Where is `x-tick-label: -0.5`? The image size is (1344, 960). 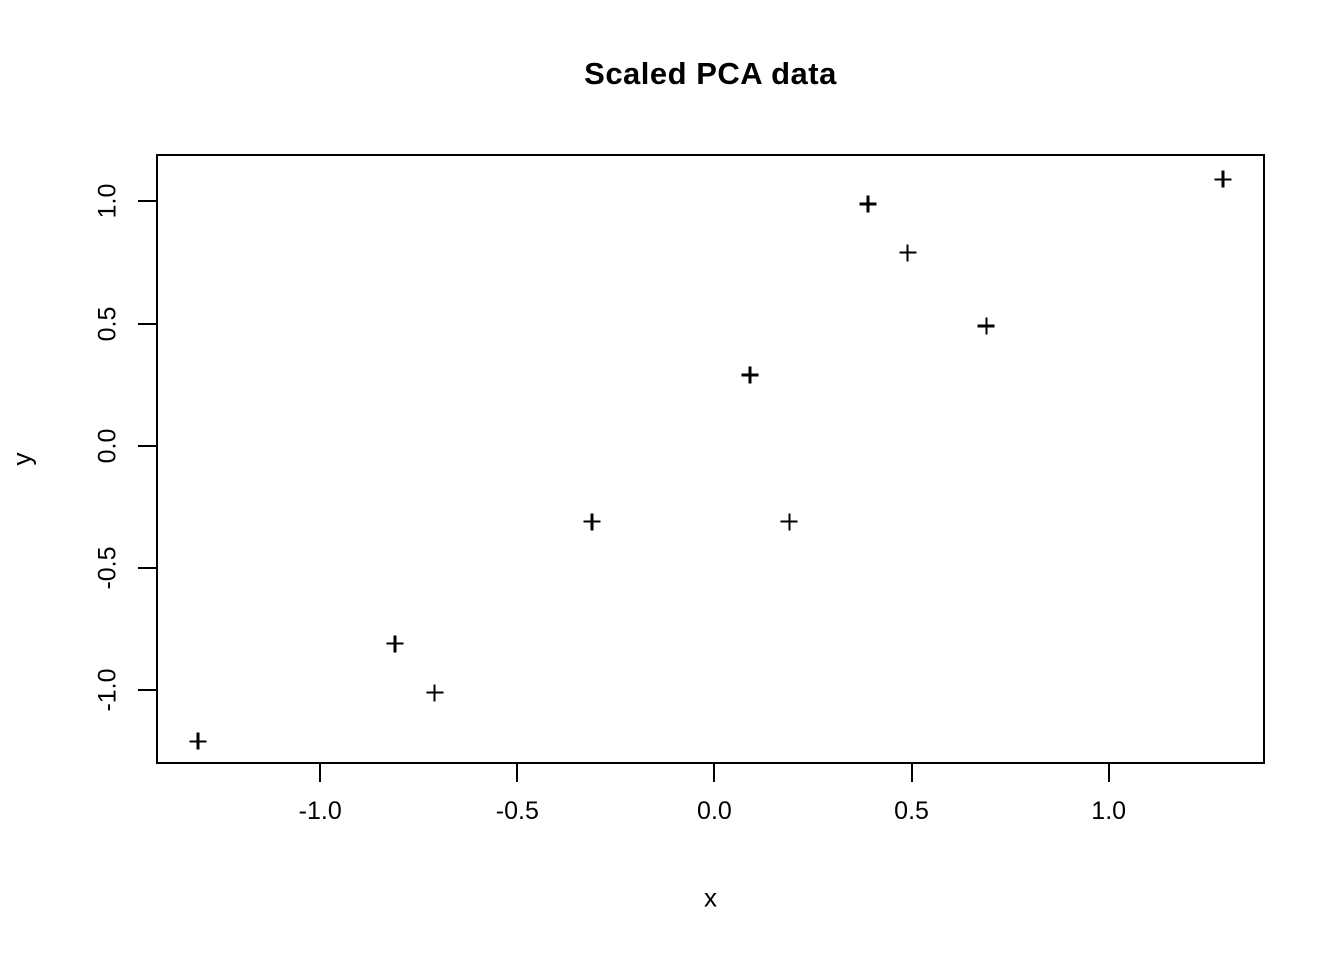 x-tick-label: -0.5 is located at coordinates (517, 811).